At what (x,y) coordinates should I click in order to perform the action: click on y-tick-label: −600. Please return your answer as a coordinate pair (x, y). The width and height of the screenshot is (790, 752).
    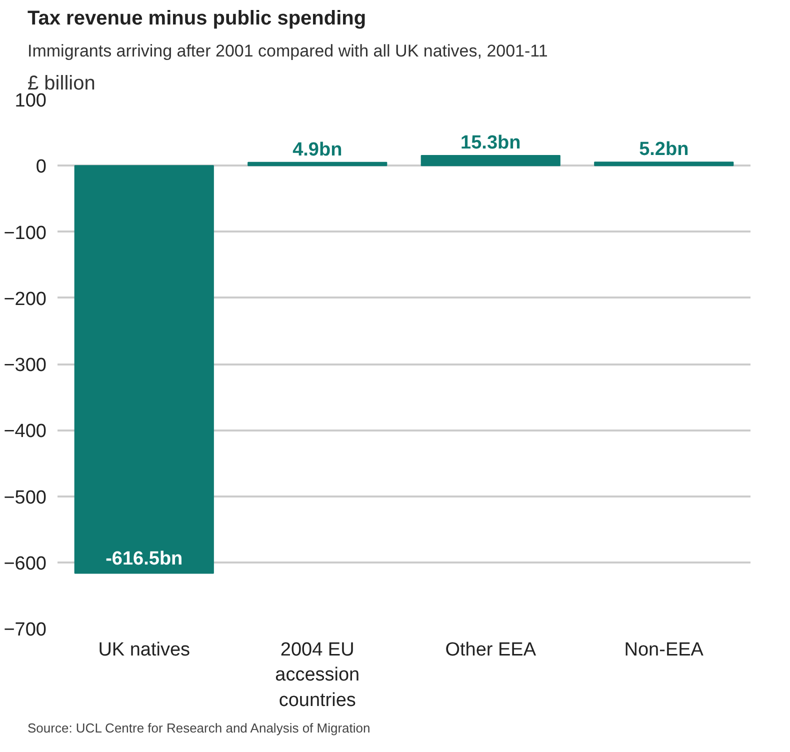
    Looking at the image, I should click on (25, 563).